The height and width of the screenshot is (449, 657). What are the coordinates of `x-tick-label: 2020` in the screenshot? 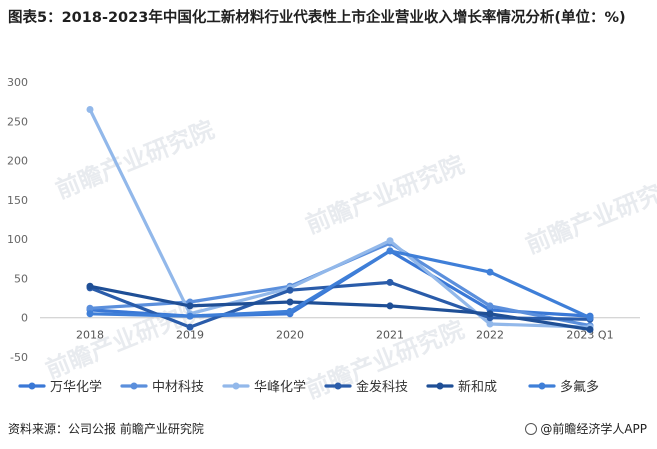 It's located at (290, 335).